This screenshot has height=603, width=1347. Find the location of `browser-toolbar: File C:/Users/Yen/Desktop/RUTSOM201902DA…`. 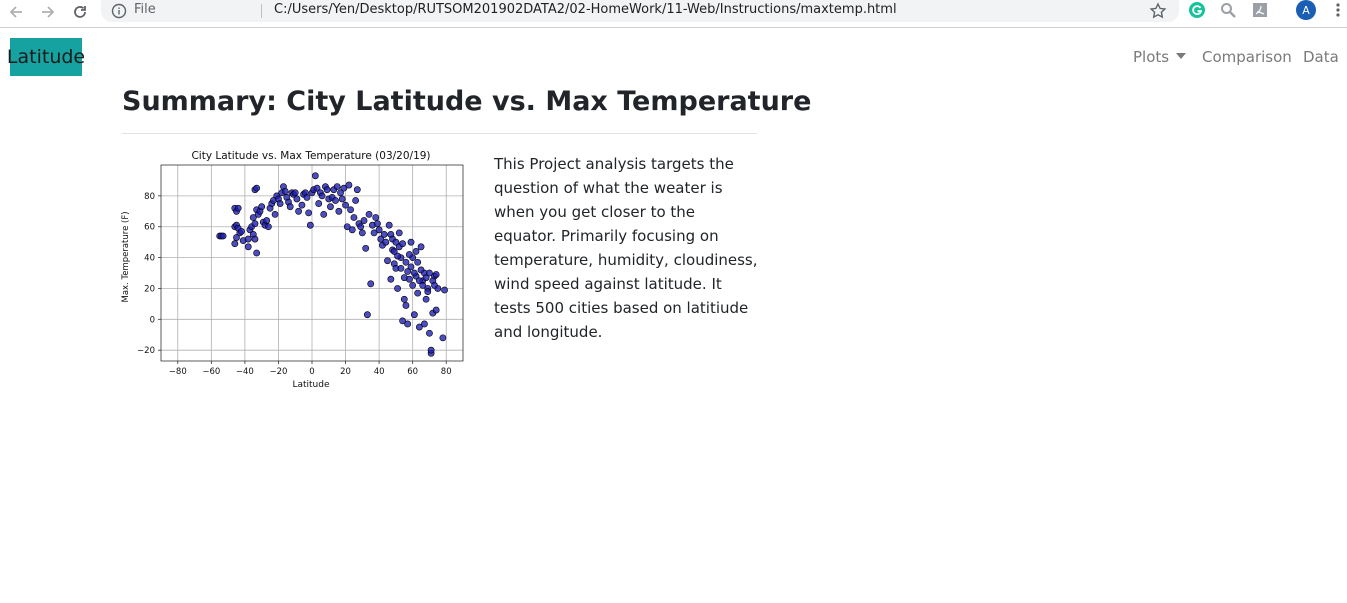

browser-toolbar: File C:/Users/Yen/Desktop/RUTSOM201902DA… is located at coordinates (673, 14).